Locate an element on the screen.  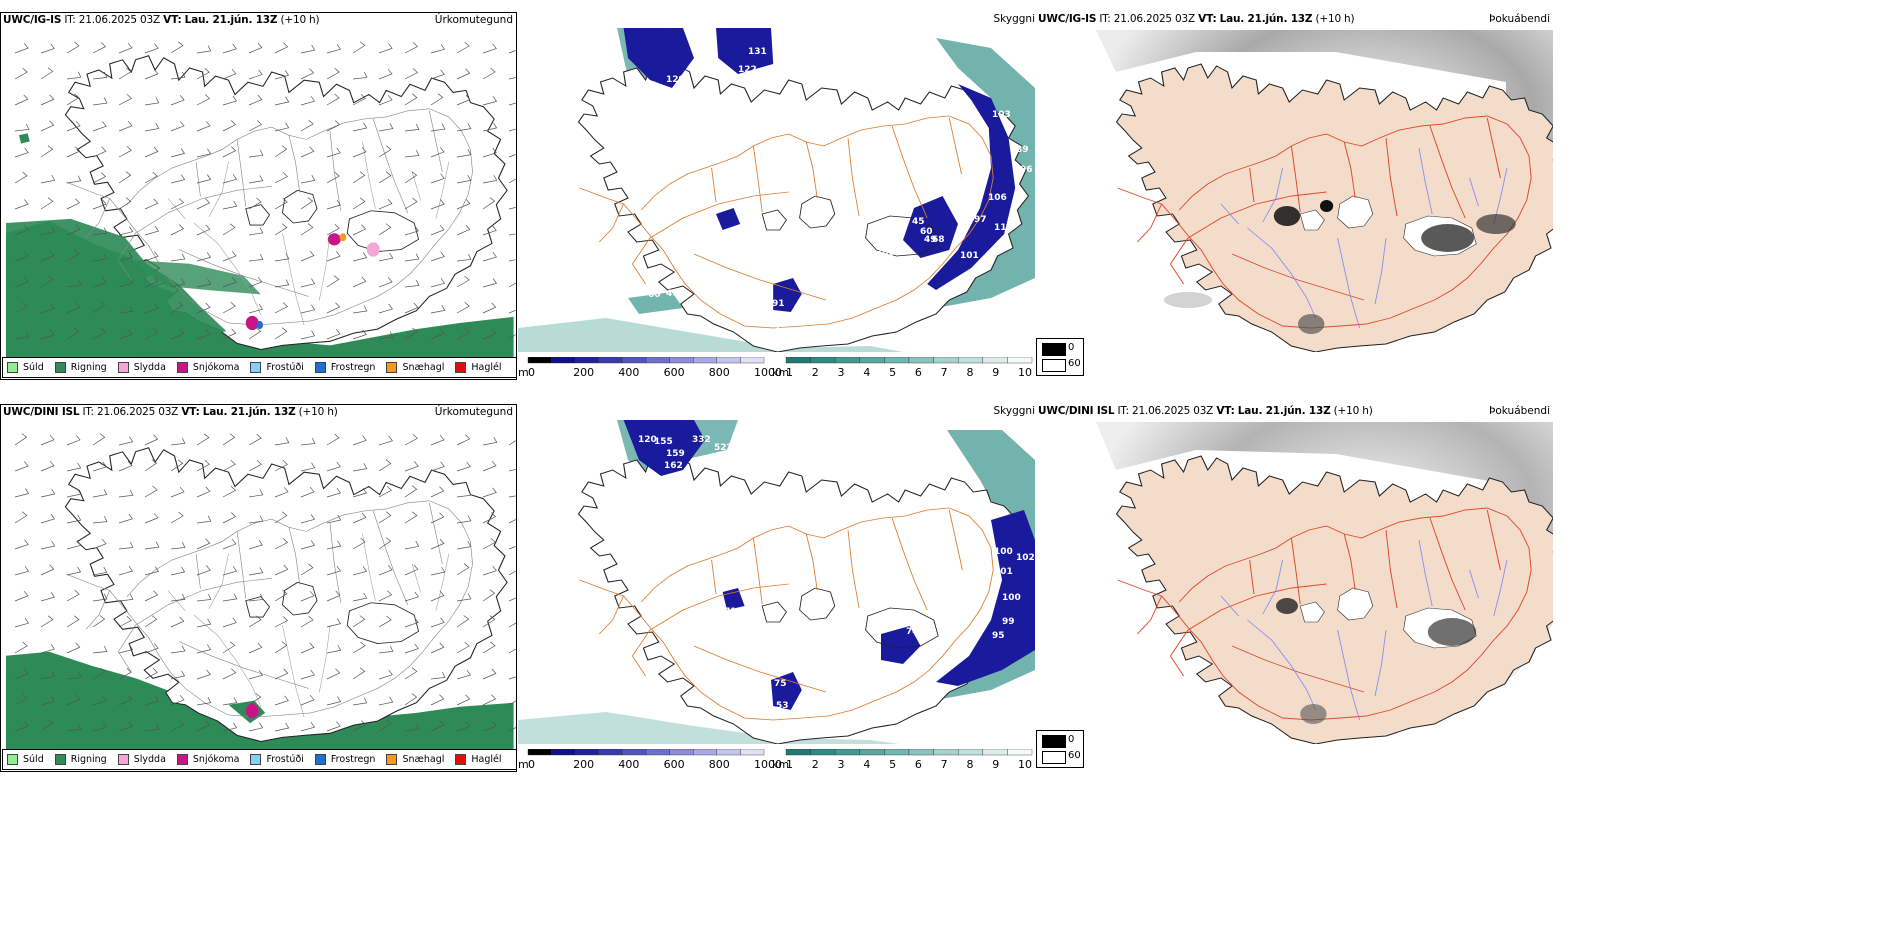
colorbar-tick: 8 is located at coordinates (969, 372).